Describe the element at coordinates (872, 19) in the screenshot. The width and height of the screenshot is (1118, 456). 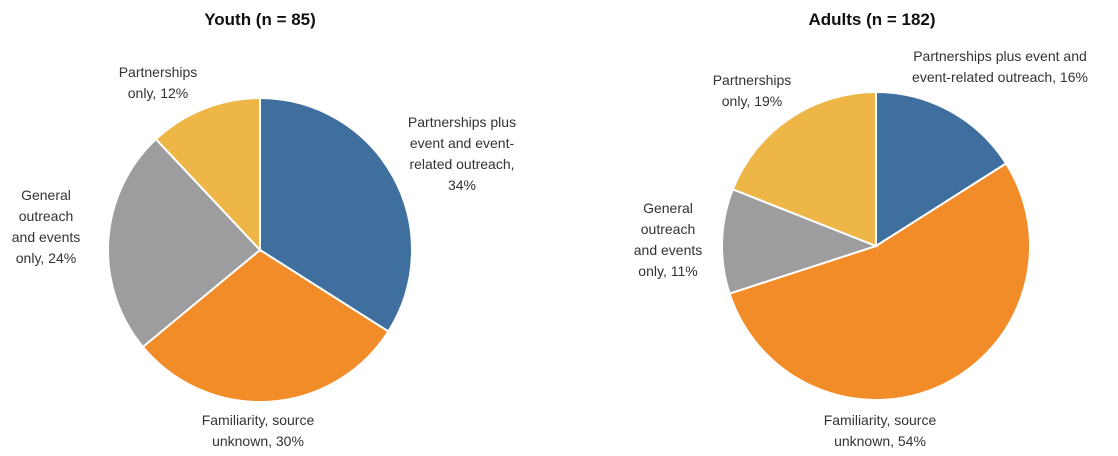
I see `chart-title: Adults (n = 182)` at that location.